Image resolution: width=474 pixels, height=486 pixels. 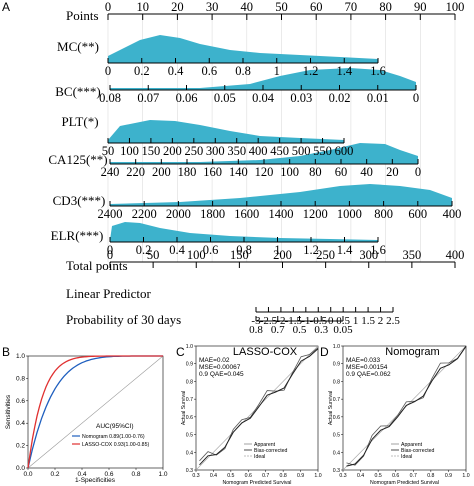 I want to click on x-tick-label: 0.2, so click(x=54, y=474).